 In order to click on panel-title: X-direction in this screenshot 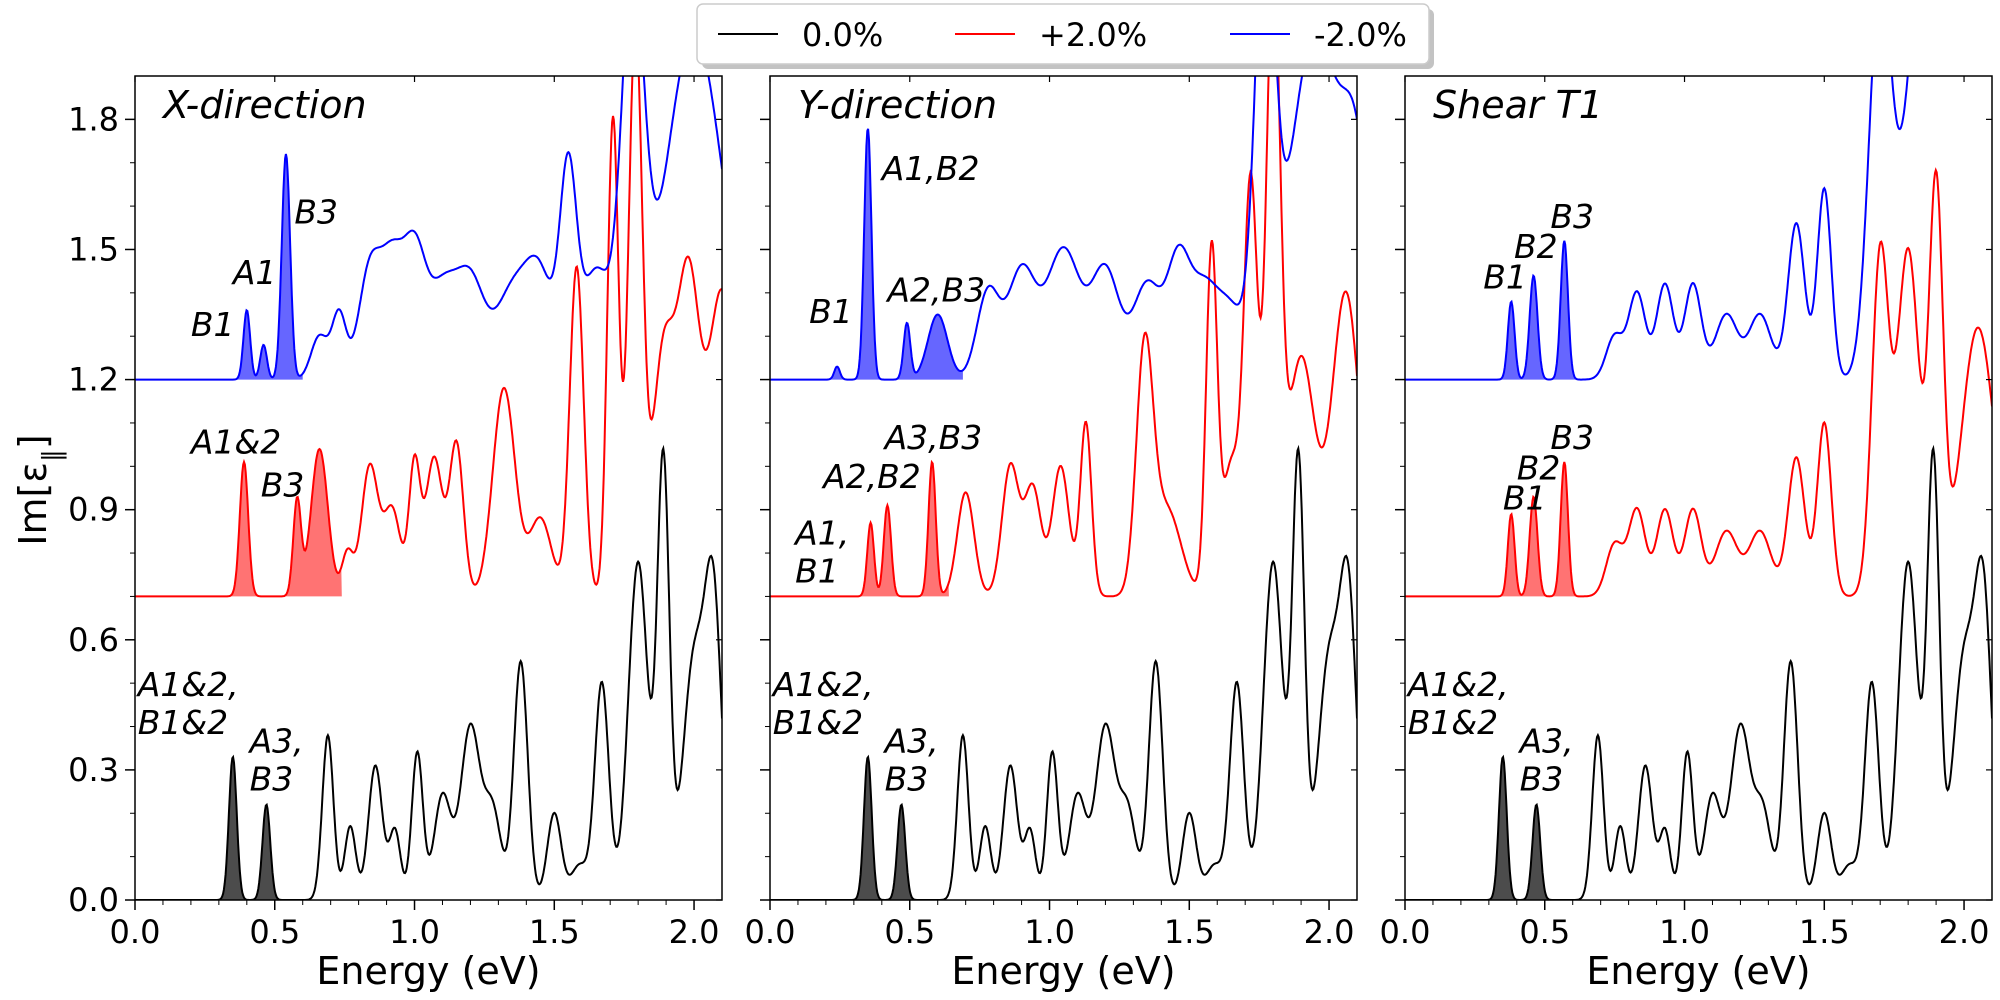, I will do `click(264, 105)`.